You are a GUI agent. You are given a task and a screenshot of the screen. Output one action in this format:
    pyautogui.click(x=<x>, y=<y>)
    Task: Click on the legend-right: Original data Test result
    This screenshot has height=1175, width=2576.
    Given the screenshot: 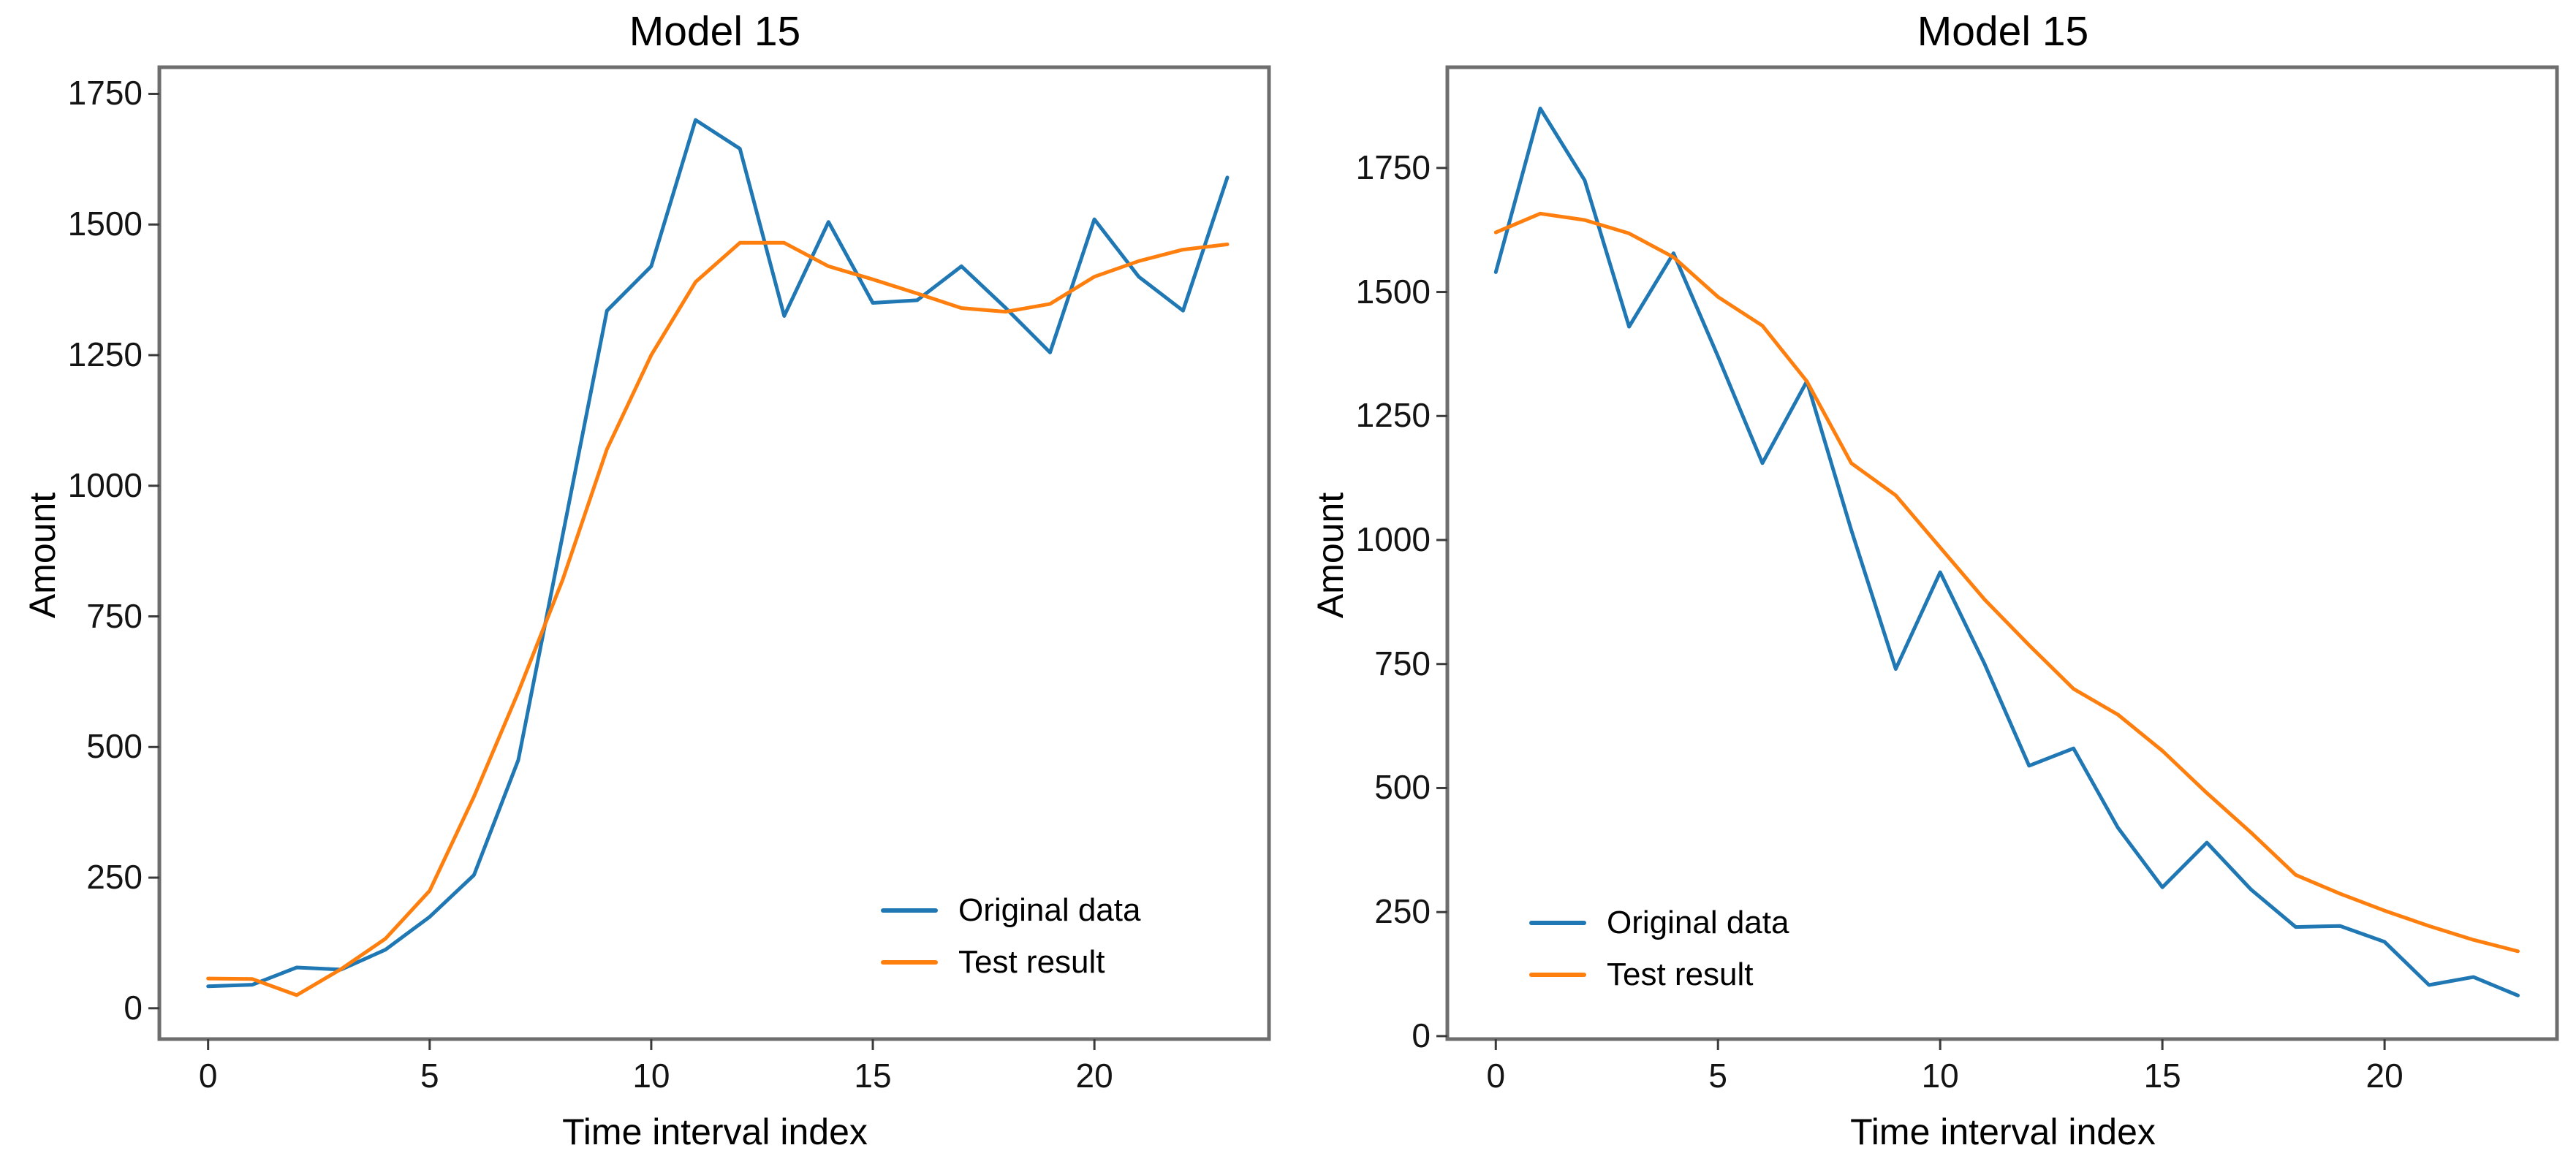 What is the action you would take?
    pyautogui.click(x=1659, y=949)
    